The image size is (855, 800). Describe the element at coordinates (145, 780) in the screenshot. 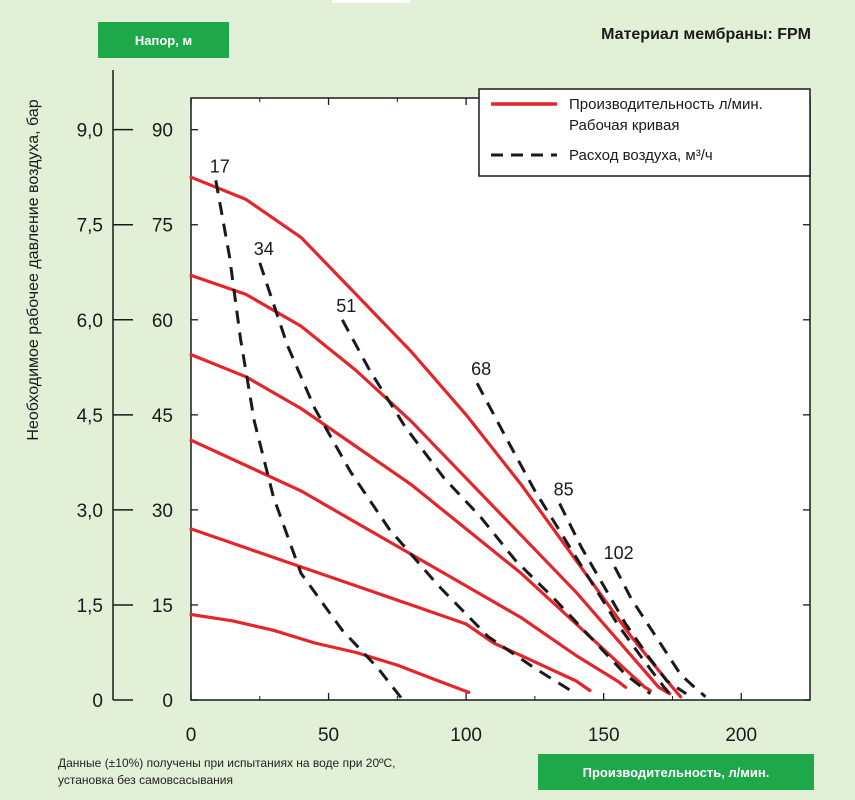

I see `footnote-line-2: установка без самовсасывания` at that location.